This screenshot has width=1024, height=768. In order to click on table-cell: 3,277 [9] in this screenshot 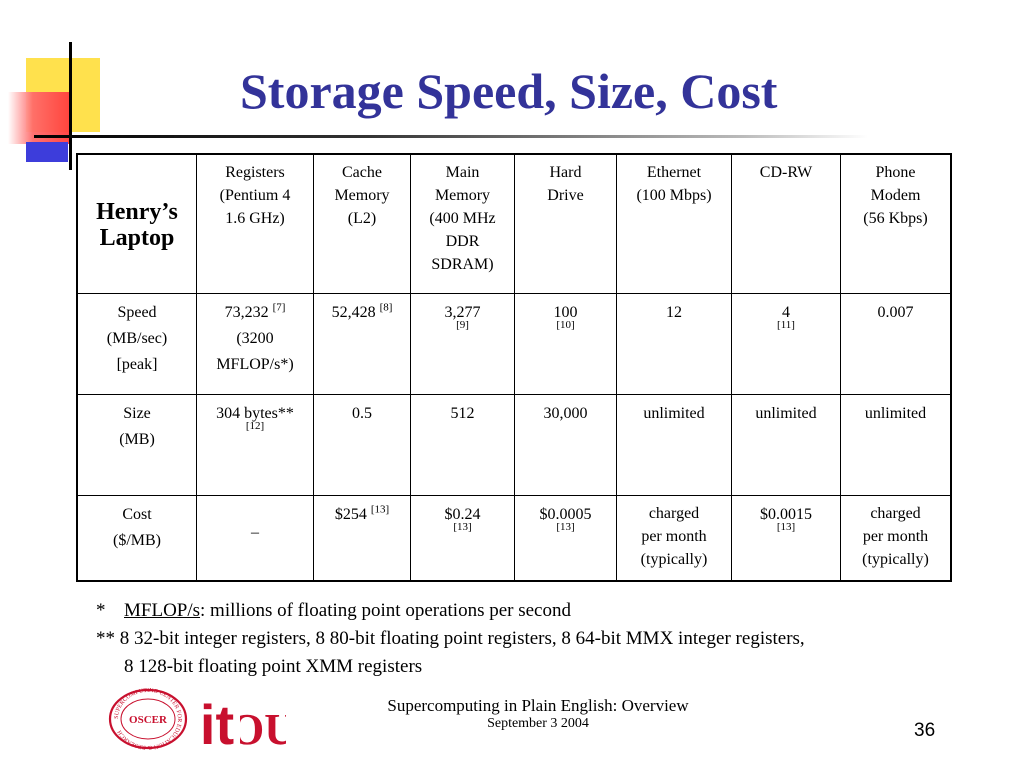, I will do `click(462, 344)`.